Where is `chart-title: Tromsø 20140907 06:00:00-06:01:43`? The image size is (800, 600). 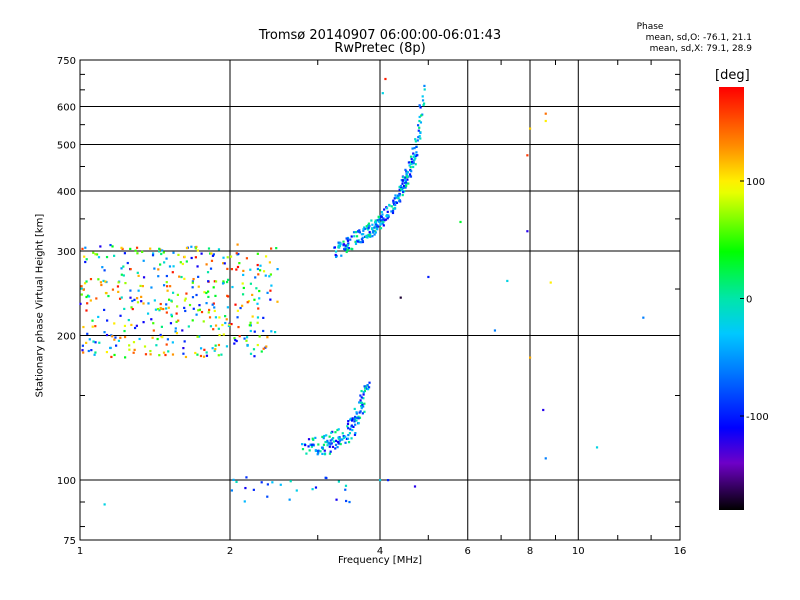
chart-title: Tromsø 20140907 06:00:00-06:01:43 is located at coordinates (380, 35).